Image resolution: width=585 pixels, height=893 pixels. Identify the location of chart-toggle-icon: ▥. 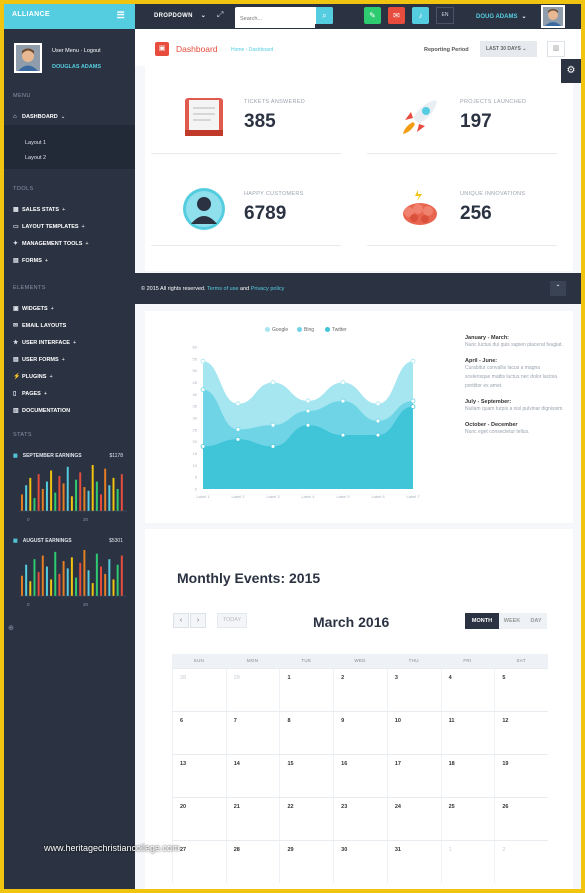
(556, 49).